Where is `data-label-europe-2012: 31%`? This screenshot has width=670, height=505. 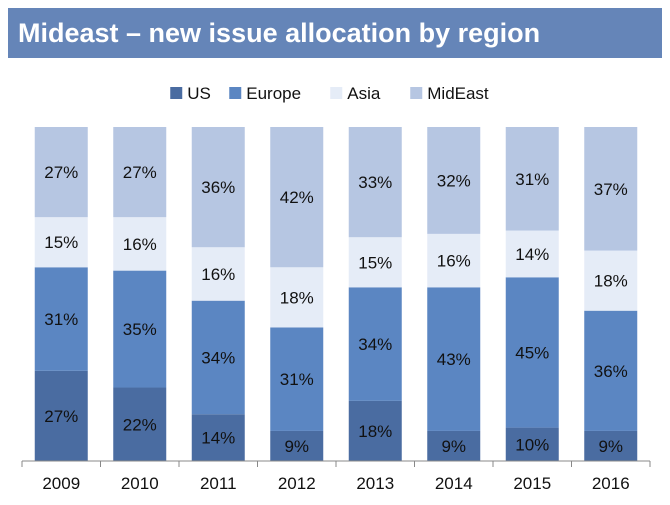
data-label-europe-2012: 31% is located at coordinates (297, 379).